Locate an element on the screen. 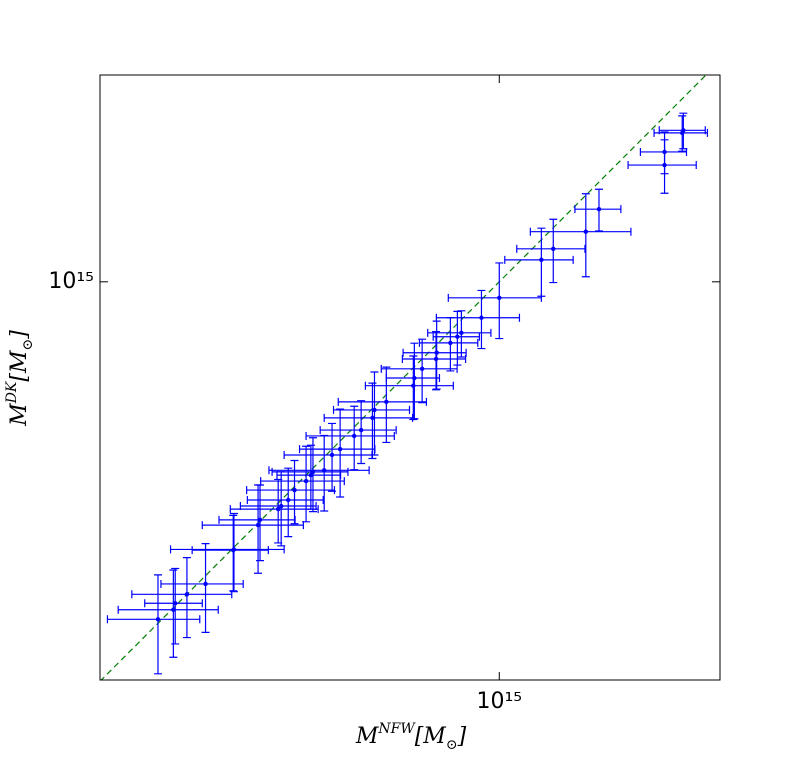 This screenshot has height=757, width=800. y-axis-label: MDK[M⊙] is located at coordinates (20, 378).